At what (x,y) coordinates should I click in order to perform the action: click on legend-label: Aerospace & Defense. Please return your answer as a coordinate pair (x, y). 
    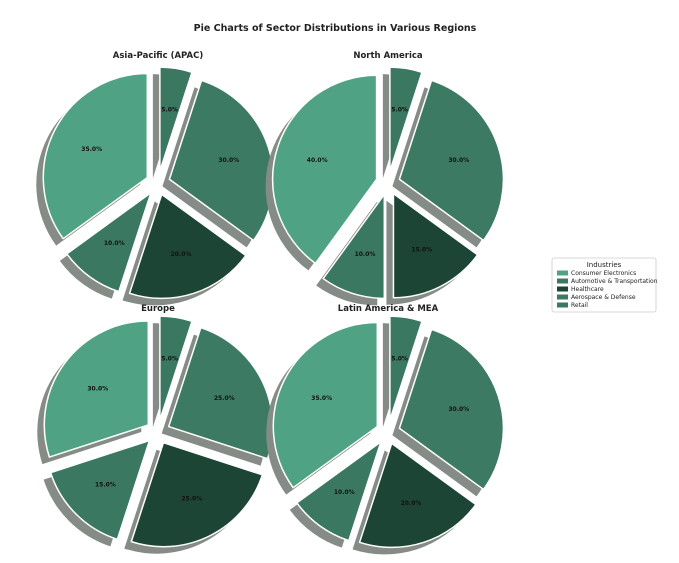
    Looking at the image, I should click on (603, 297).